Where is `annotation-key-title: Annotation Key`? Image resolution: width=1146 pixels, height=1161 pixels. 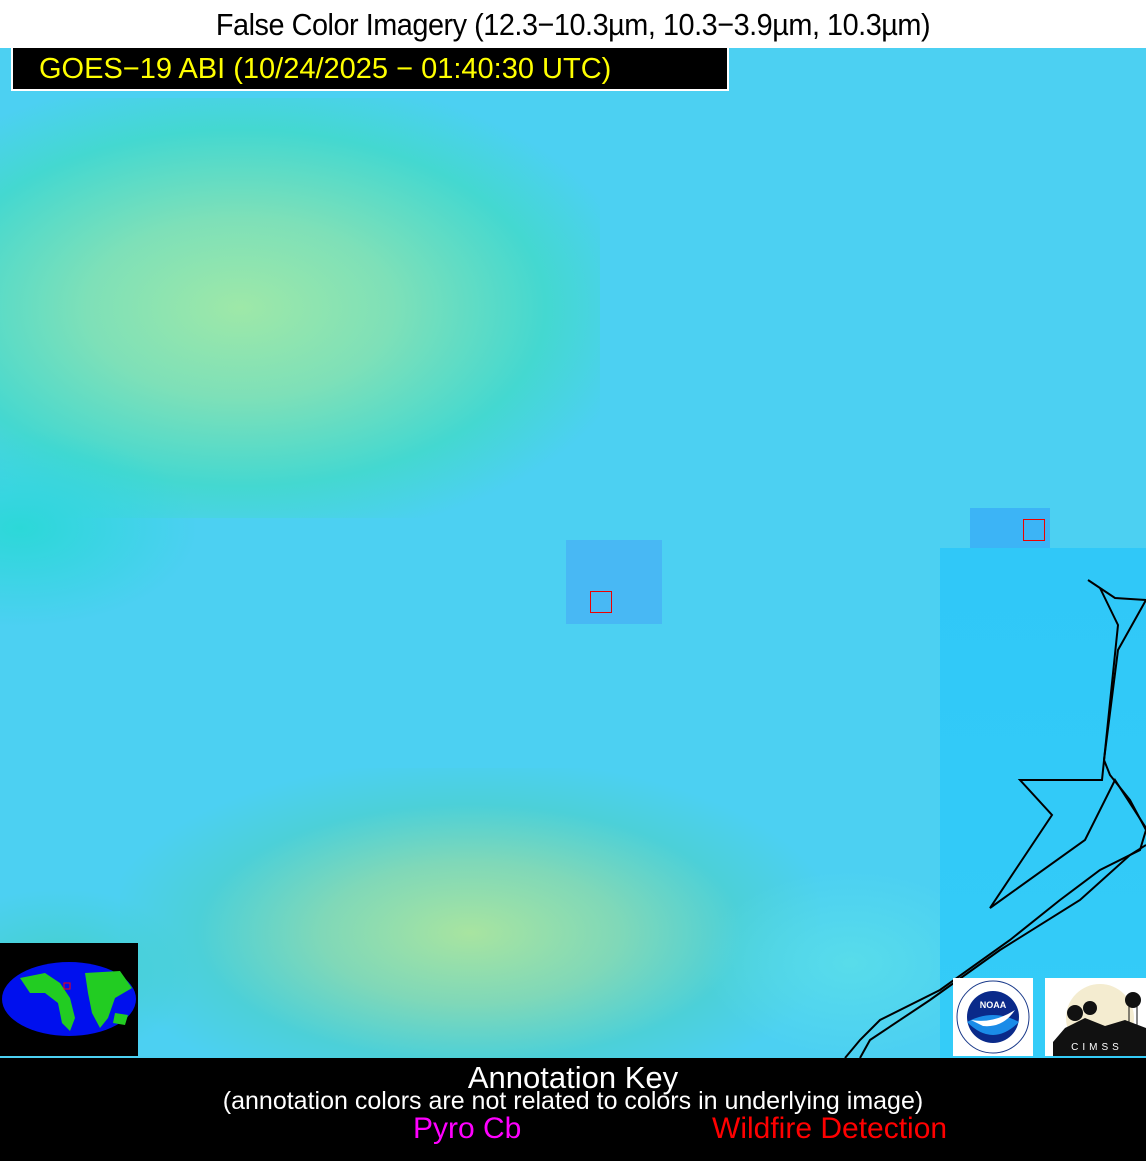 annotation-key-title: Annotation Key is located at coordinates (573, 1077).